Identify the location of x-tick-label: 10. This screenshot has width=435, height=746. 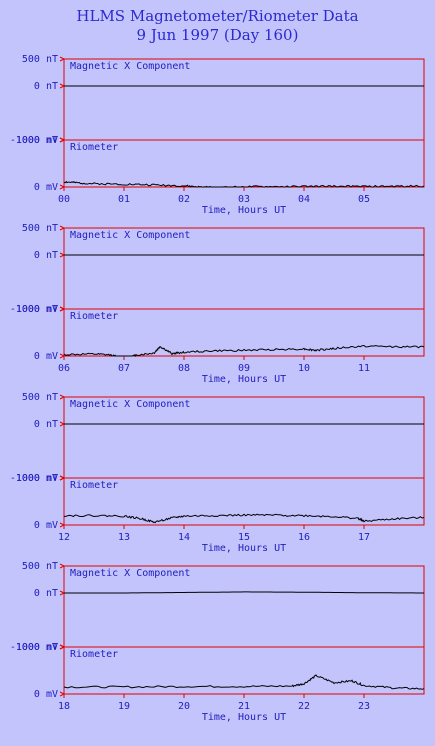
(304, 368).